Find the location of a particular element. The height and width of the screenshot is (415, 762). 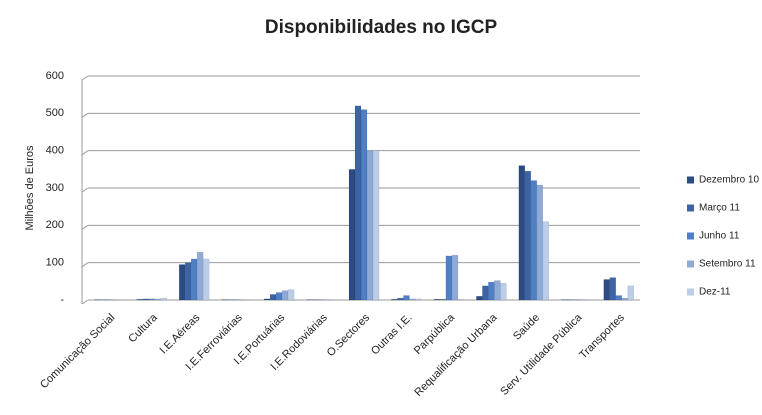

y-tick-label: 600 is located at coordinates (55, 76).